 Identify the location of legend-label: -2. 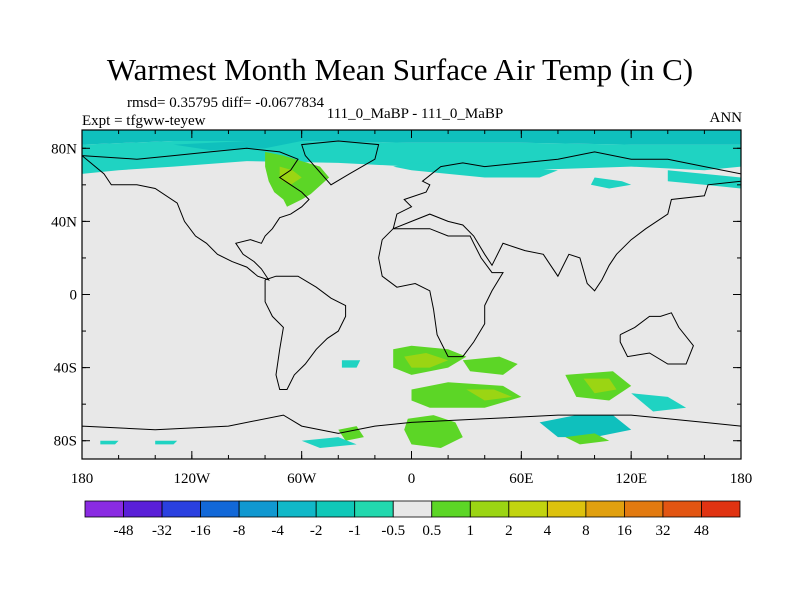
(316, 531).